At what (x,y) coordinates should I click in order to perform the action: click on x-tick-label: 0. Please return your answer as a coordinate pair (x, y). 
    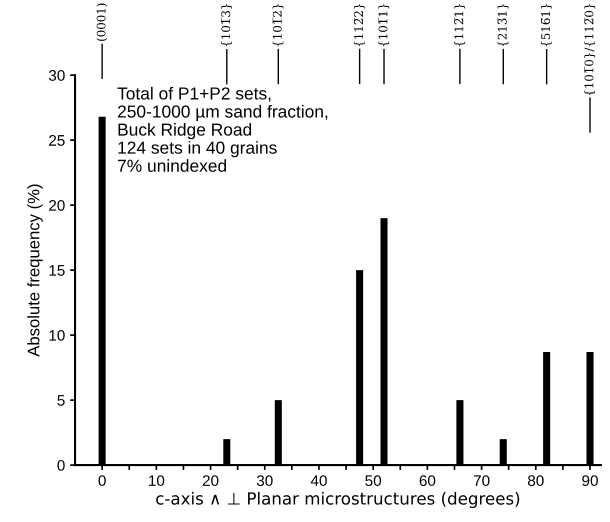
    Looking at the image, I should click on (102, 480).